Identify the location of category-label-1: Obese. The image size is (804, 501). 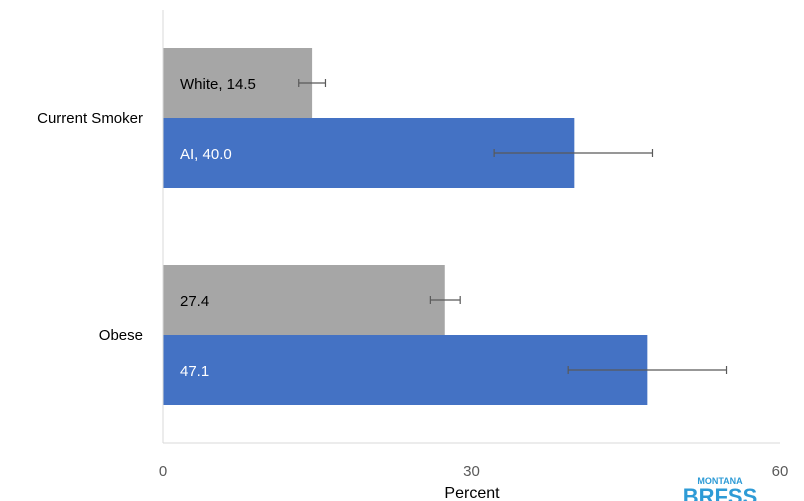
(121, 335).